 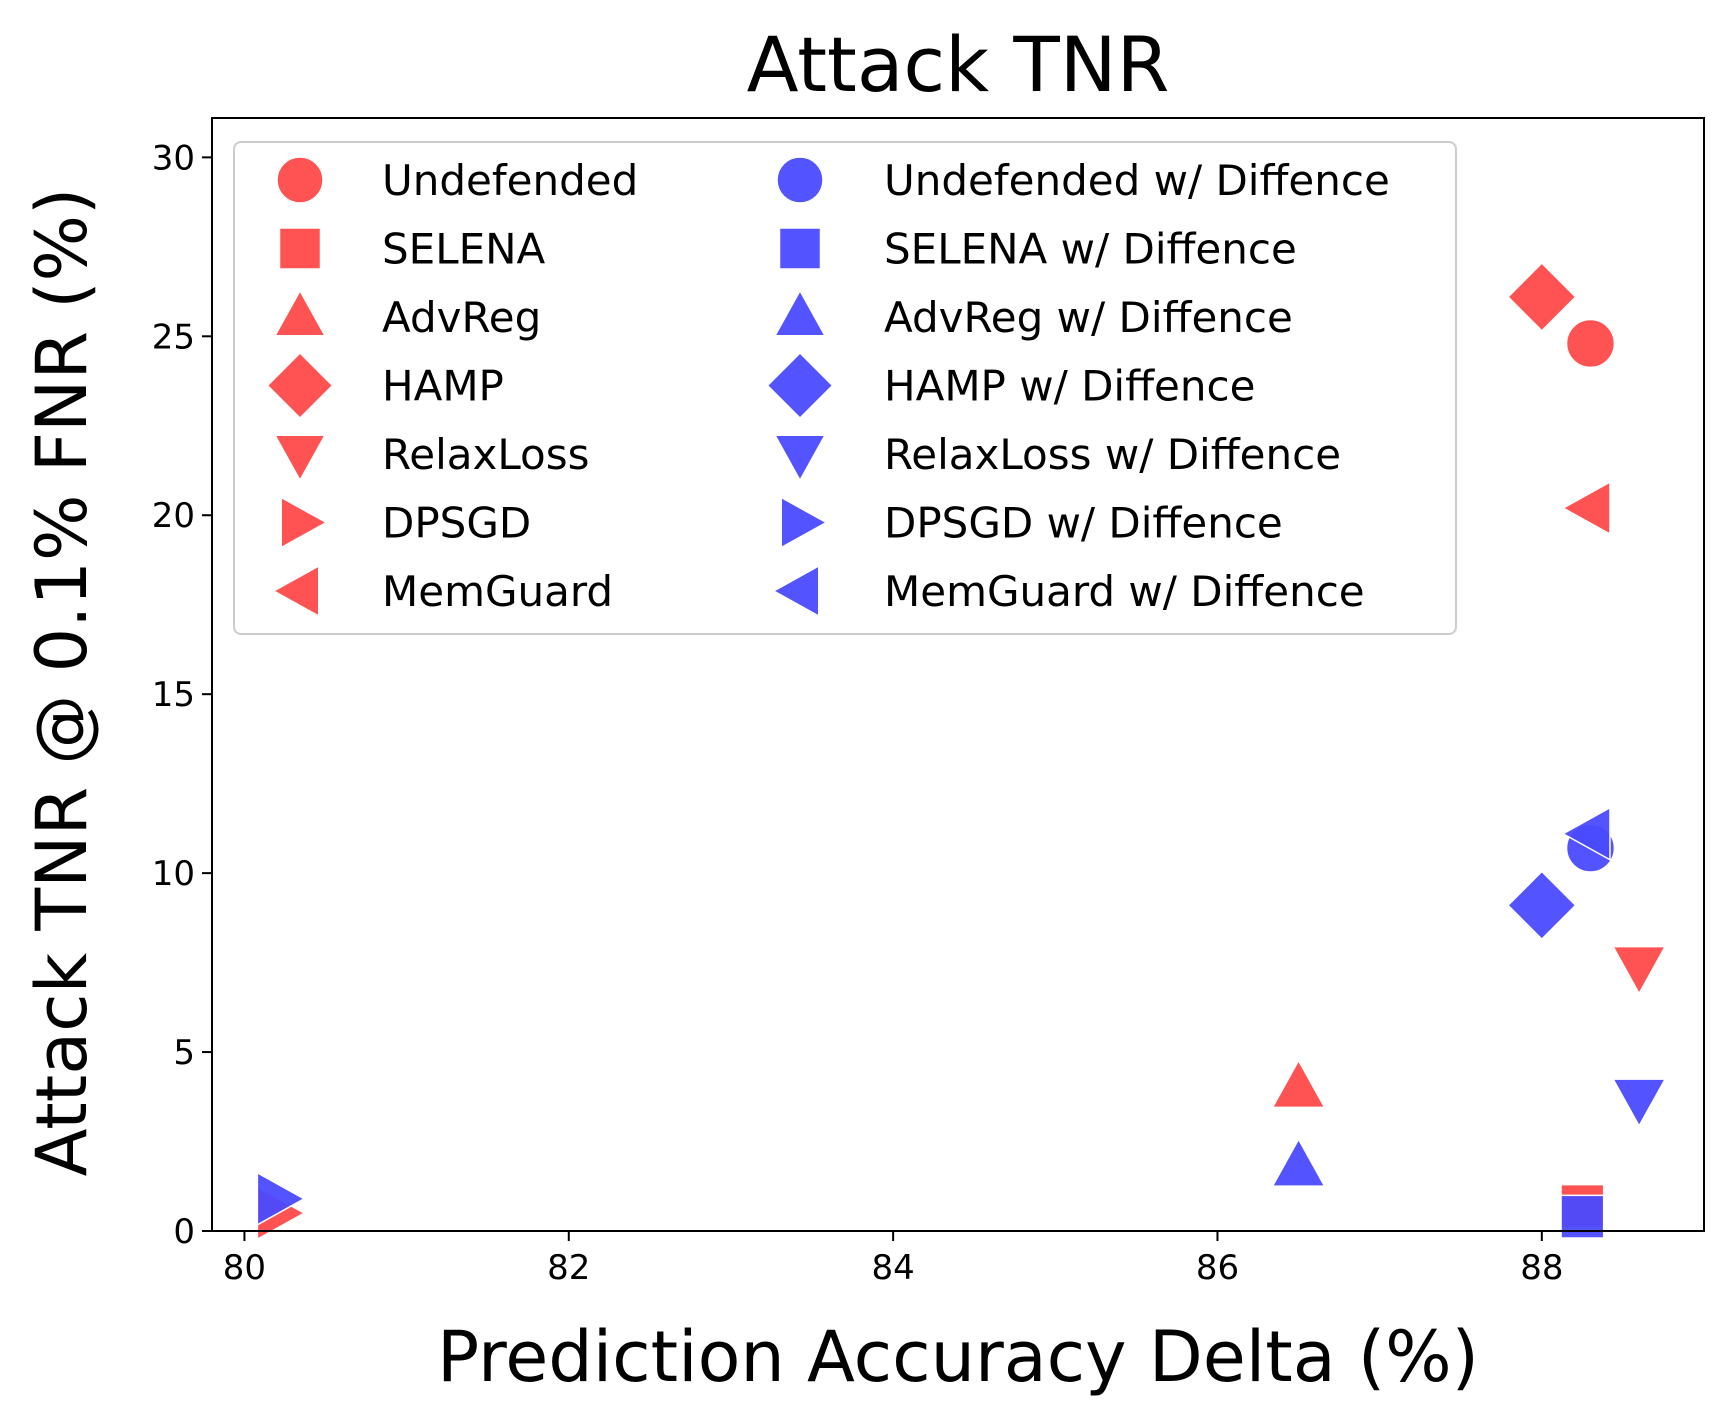 I want to click on point-advreg, so click(x=1298, y=1084).